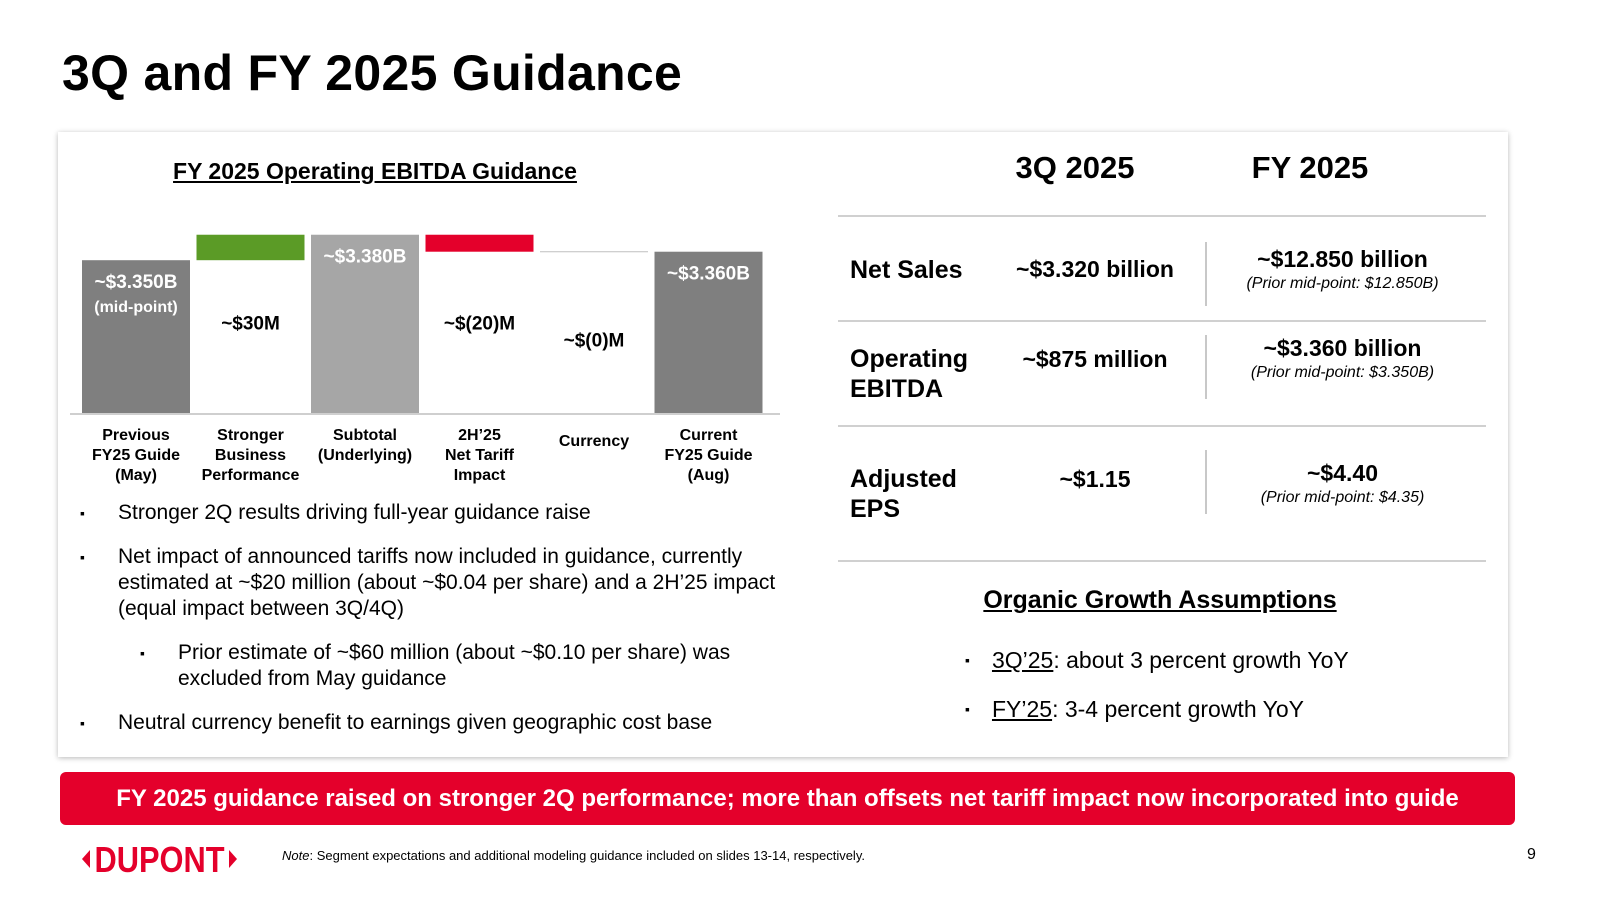 This screenshot has width=1600, height=900. What do you see at coordinates (250, 324) in the screenshot?
I see `bar-value-label: ~$30M` at bounding box center [250, 324].